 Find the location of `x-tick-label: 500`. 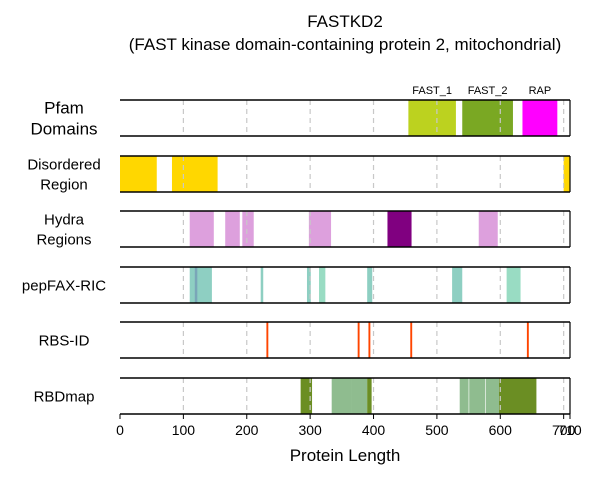

x-tick-label: 500 is located at coordinates (437, 430).